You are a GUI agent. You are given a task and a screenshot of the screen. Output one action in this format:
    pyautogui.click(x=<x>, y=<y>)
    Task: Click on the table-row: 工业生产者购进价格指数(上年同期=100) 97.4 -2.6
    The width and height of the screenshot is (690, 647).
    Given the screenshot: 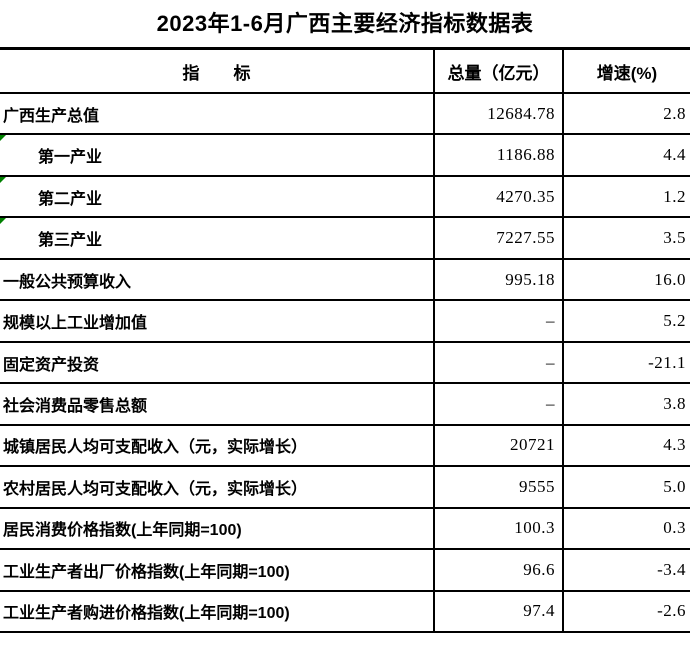 What is the action you would take?
    pyautogui.click(x=345, y=612)
    